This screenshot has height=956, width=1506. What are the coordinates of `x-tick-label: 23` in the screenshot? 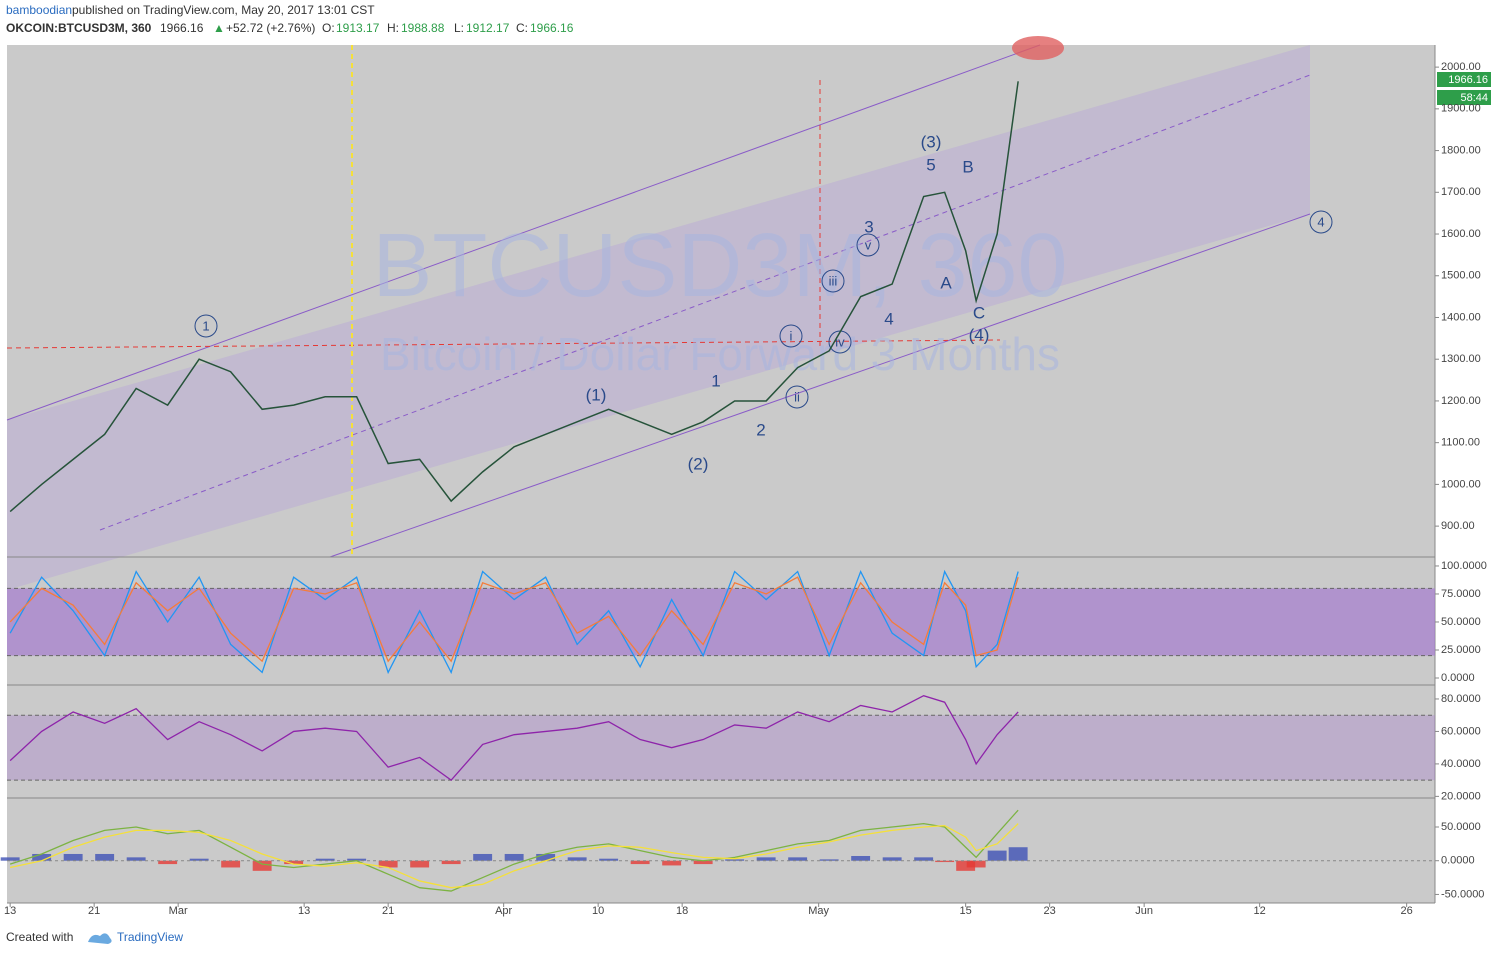 It's located at (1050, 911).